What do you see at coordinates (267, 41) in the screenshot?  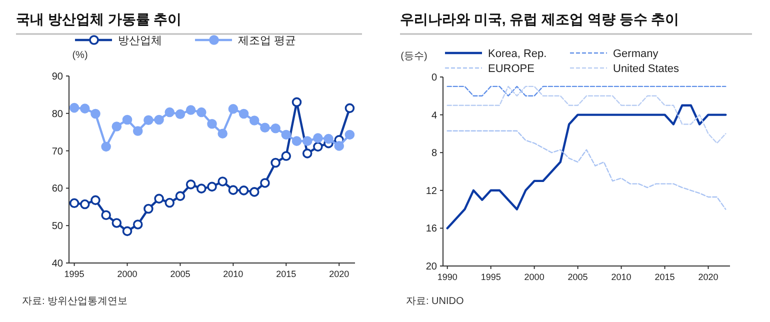 I see `legend-label: 제조업 평균` at bounding box center [267, 41].